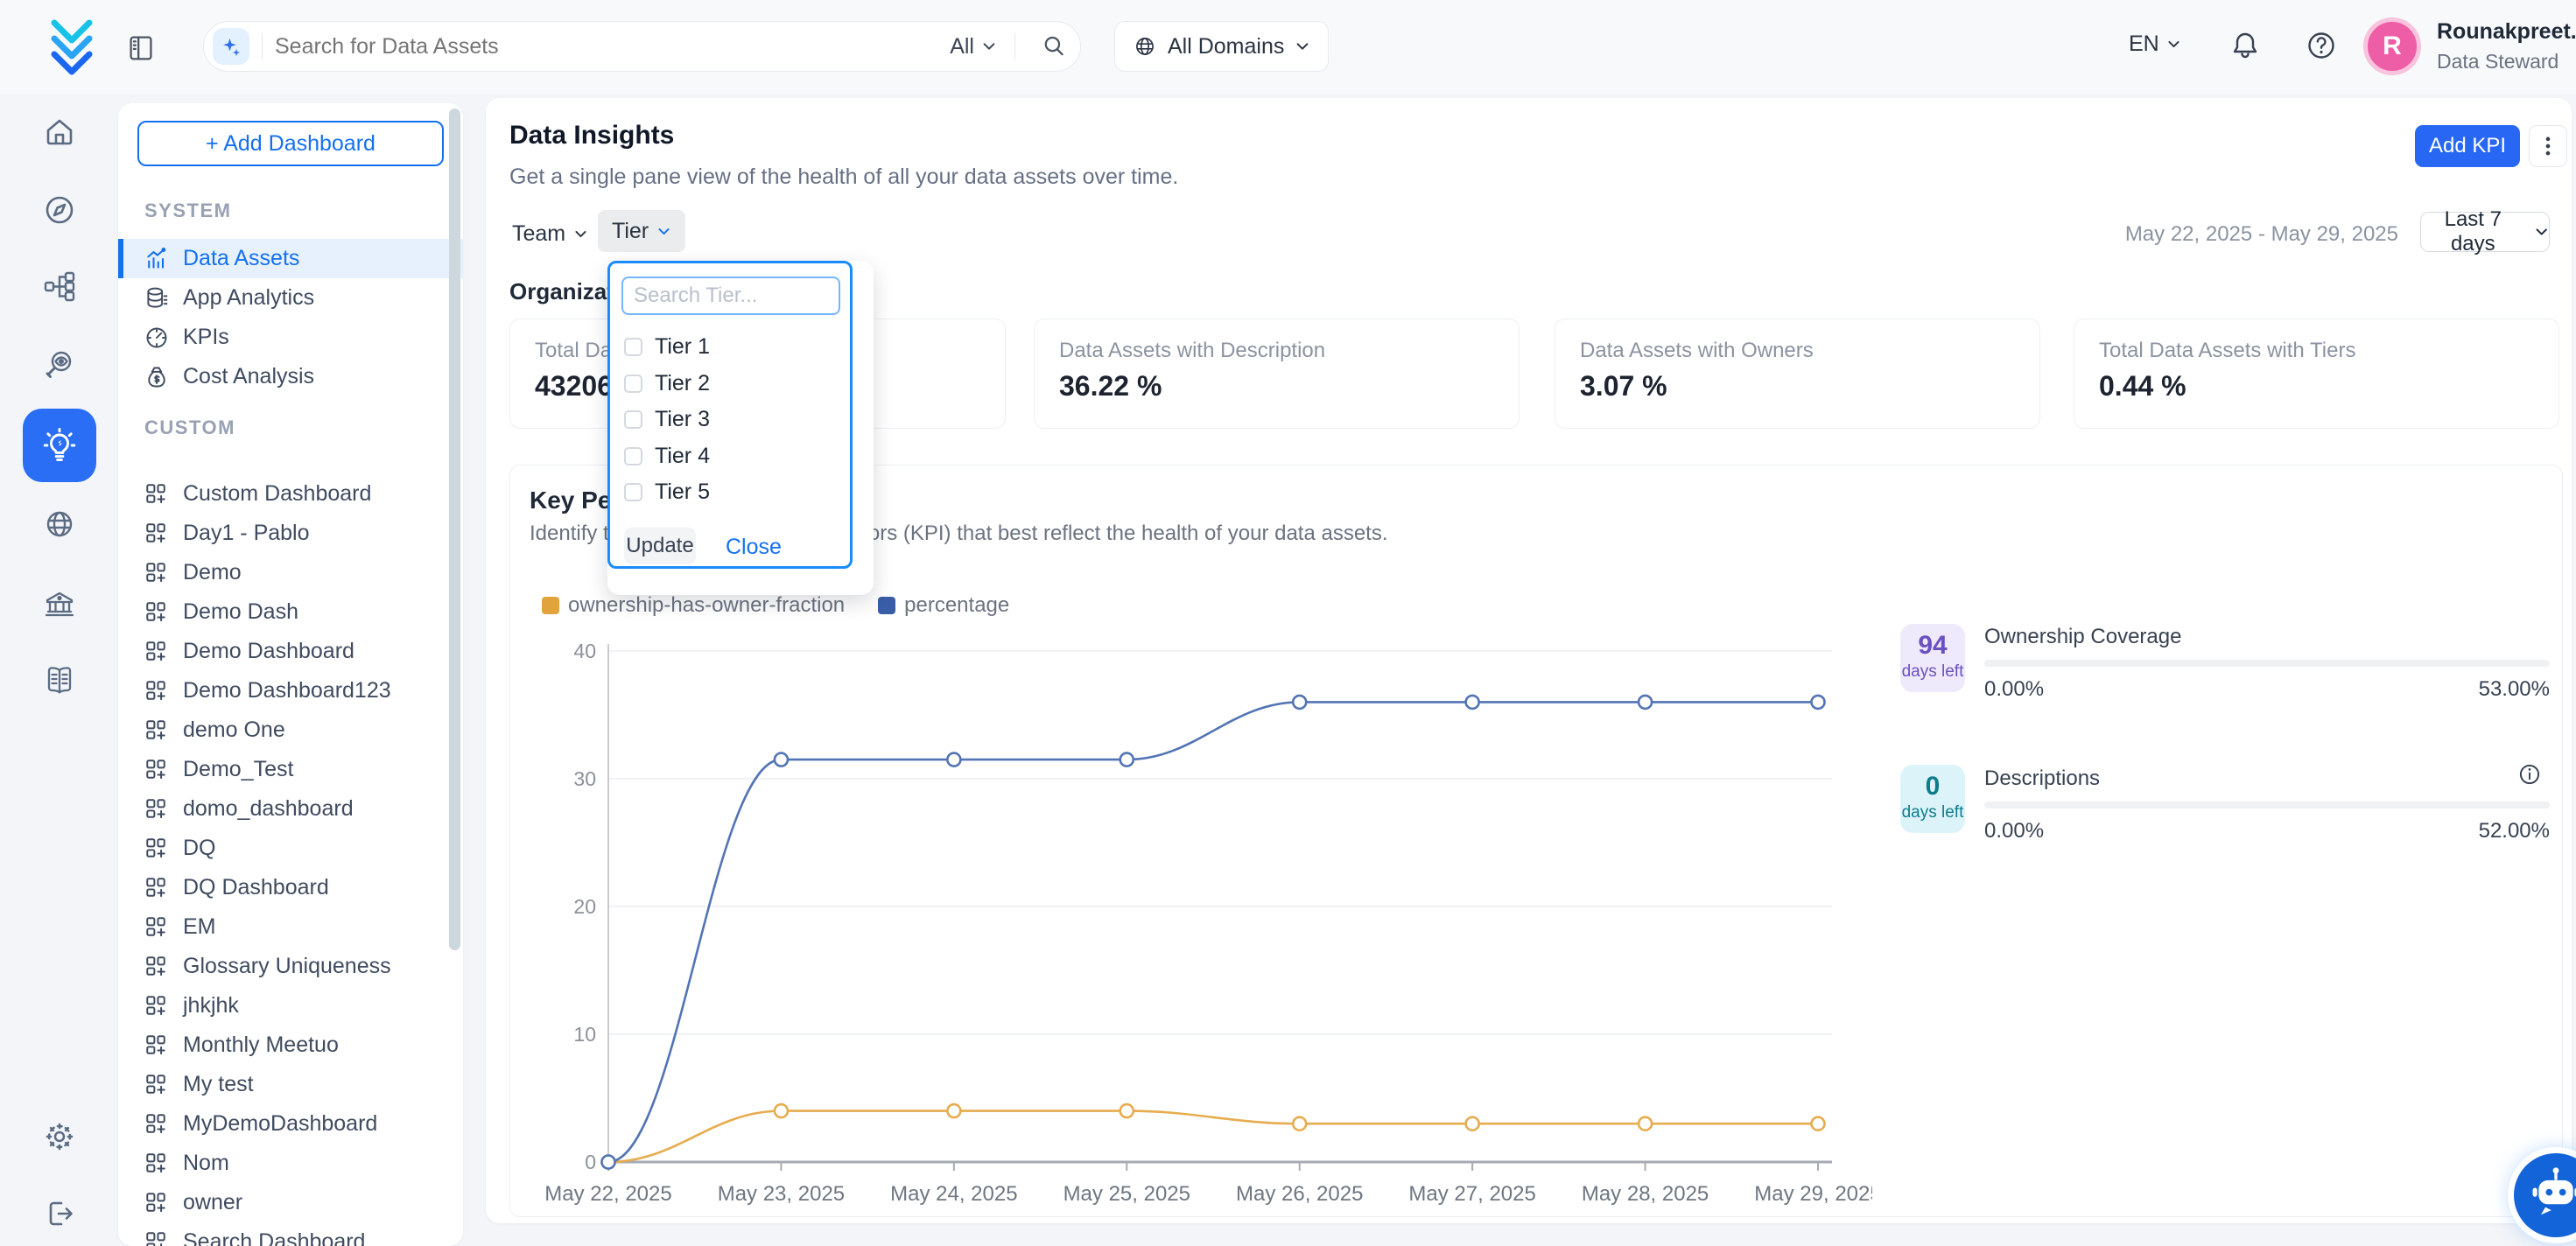  What do you see at coordinates (610, 46) in the screenshot?
I see `search-input` at bounding box center [610, 46].